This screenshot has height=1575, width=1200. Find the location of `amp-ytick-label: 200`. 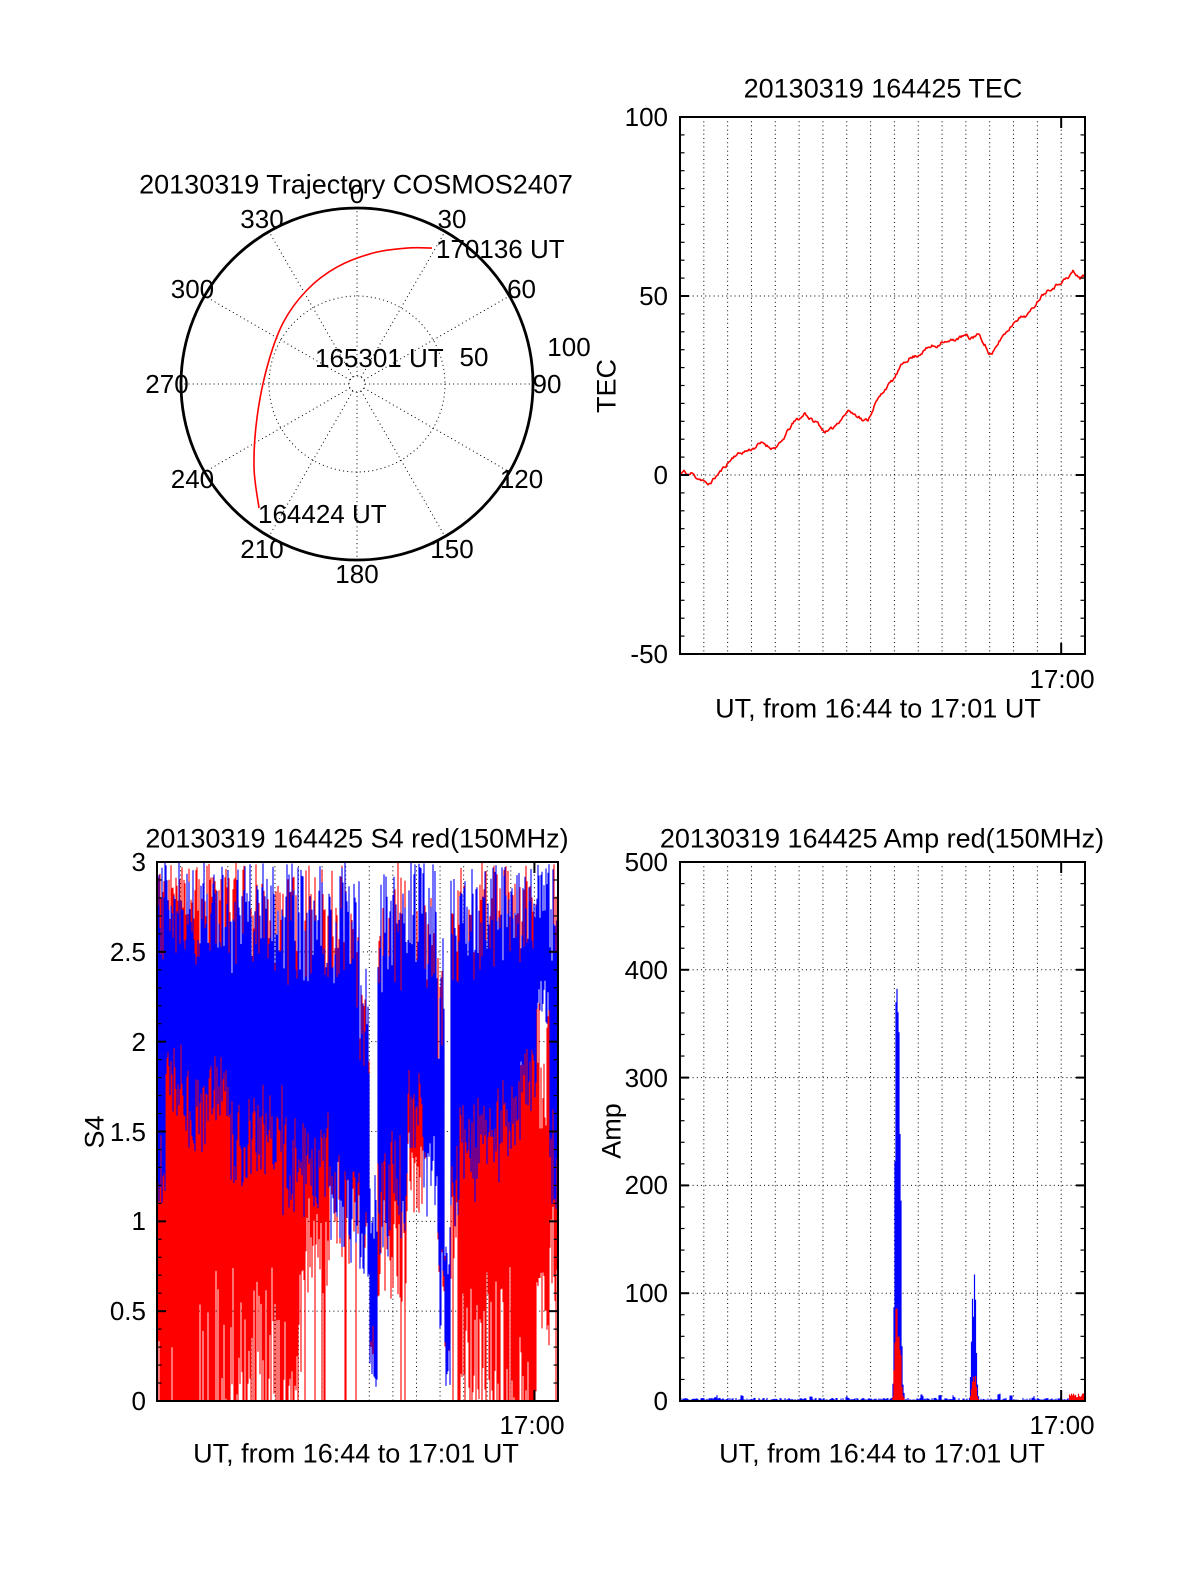

amp-ytick-label: 200 is located at coordinates (646, 1185).